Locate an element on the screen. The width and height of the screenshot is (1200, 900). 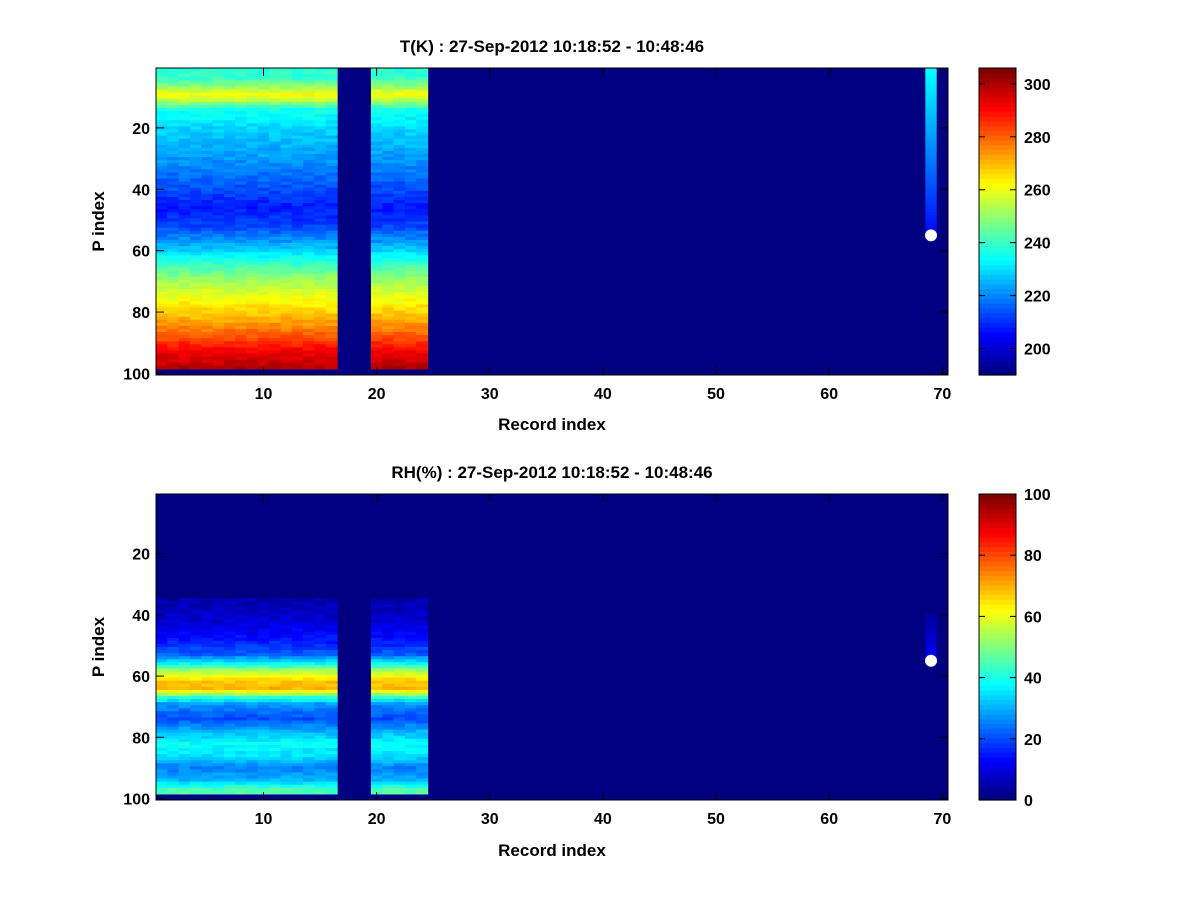
y-tick-label: 40 is located at coordinates (141, 616).